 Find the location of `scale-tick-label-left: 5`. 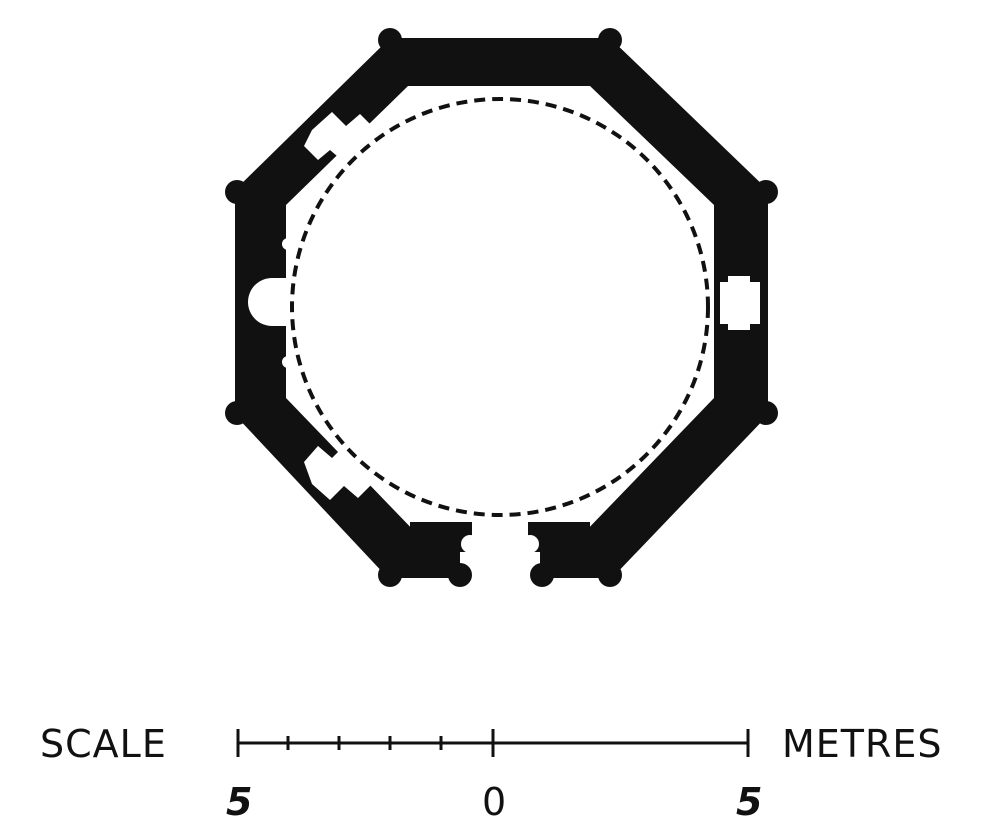

scale-tick-label-left: 5 is located at coordinates (239, 802).